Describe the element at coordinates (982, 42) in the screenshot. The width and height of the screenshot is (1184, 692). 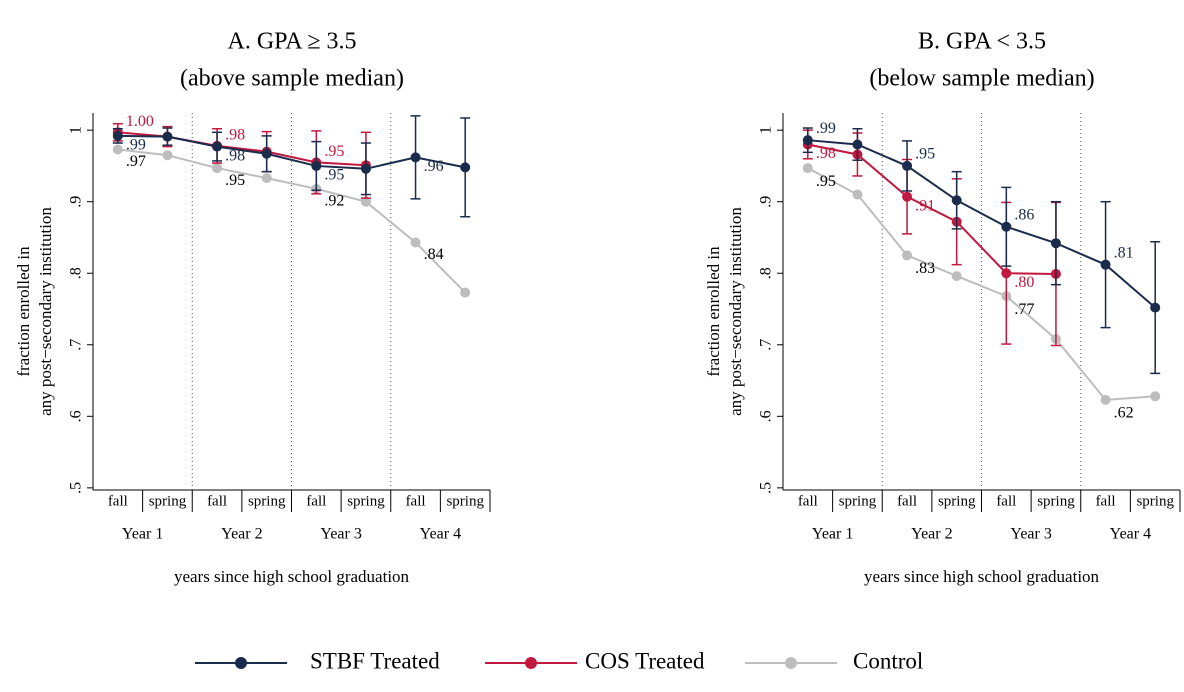
I see `chart-title: B. GPA < 3.5` at that location.